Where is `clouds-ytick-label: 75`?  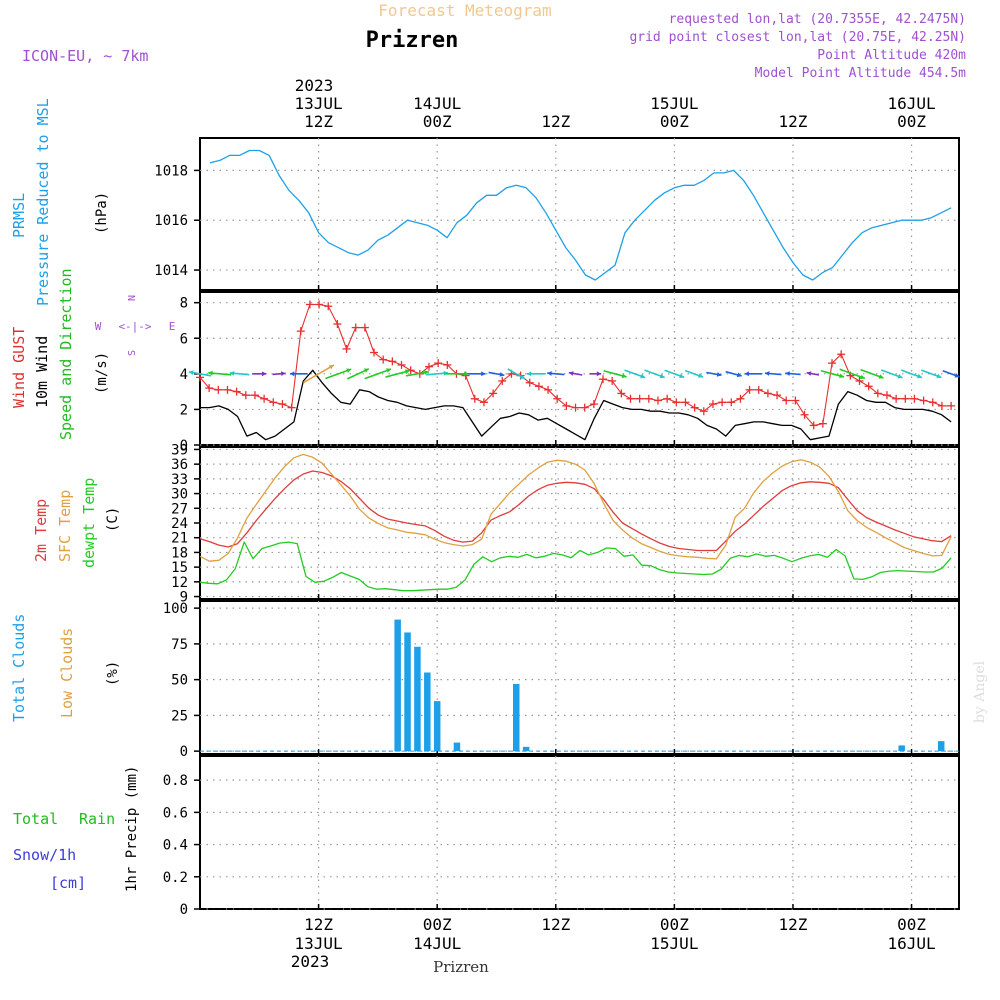 clouds-ytick-label: 75 is located at coordinates (179, 645).